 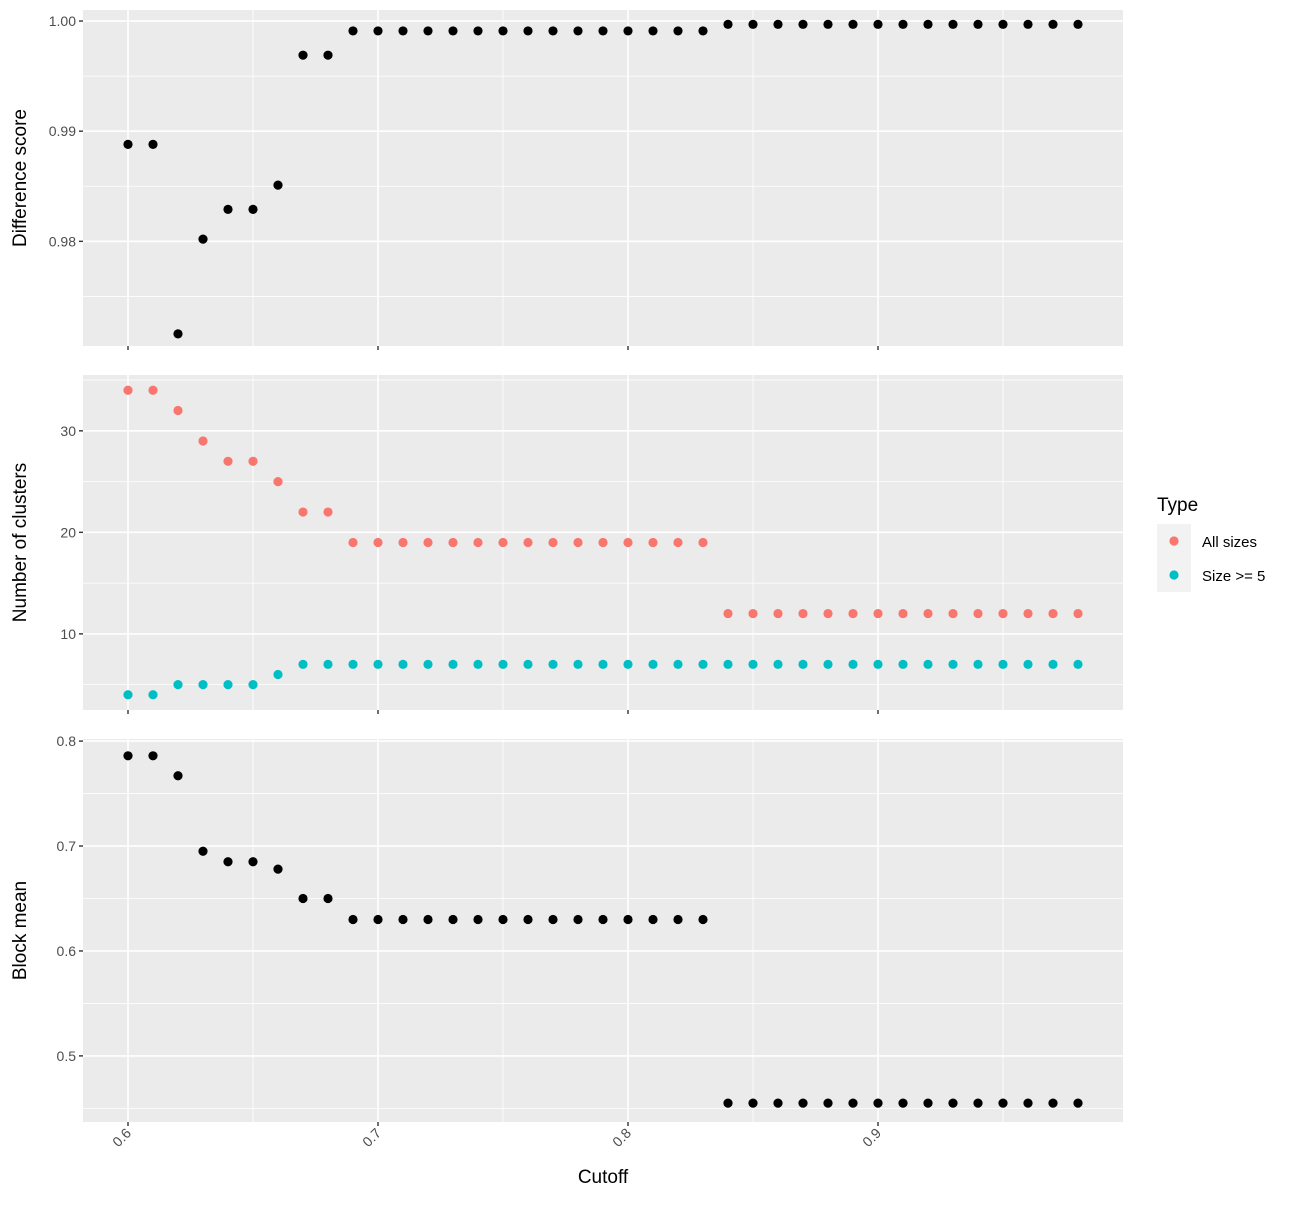 I want to click on y-tick-label: 20, so click(x=68, y=532).